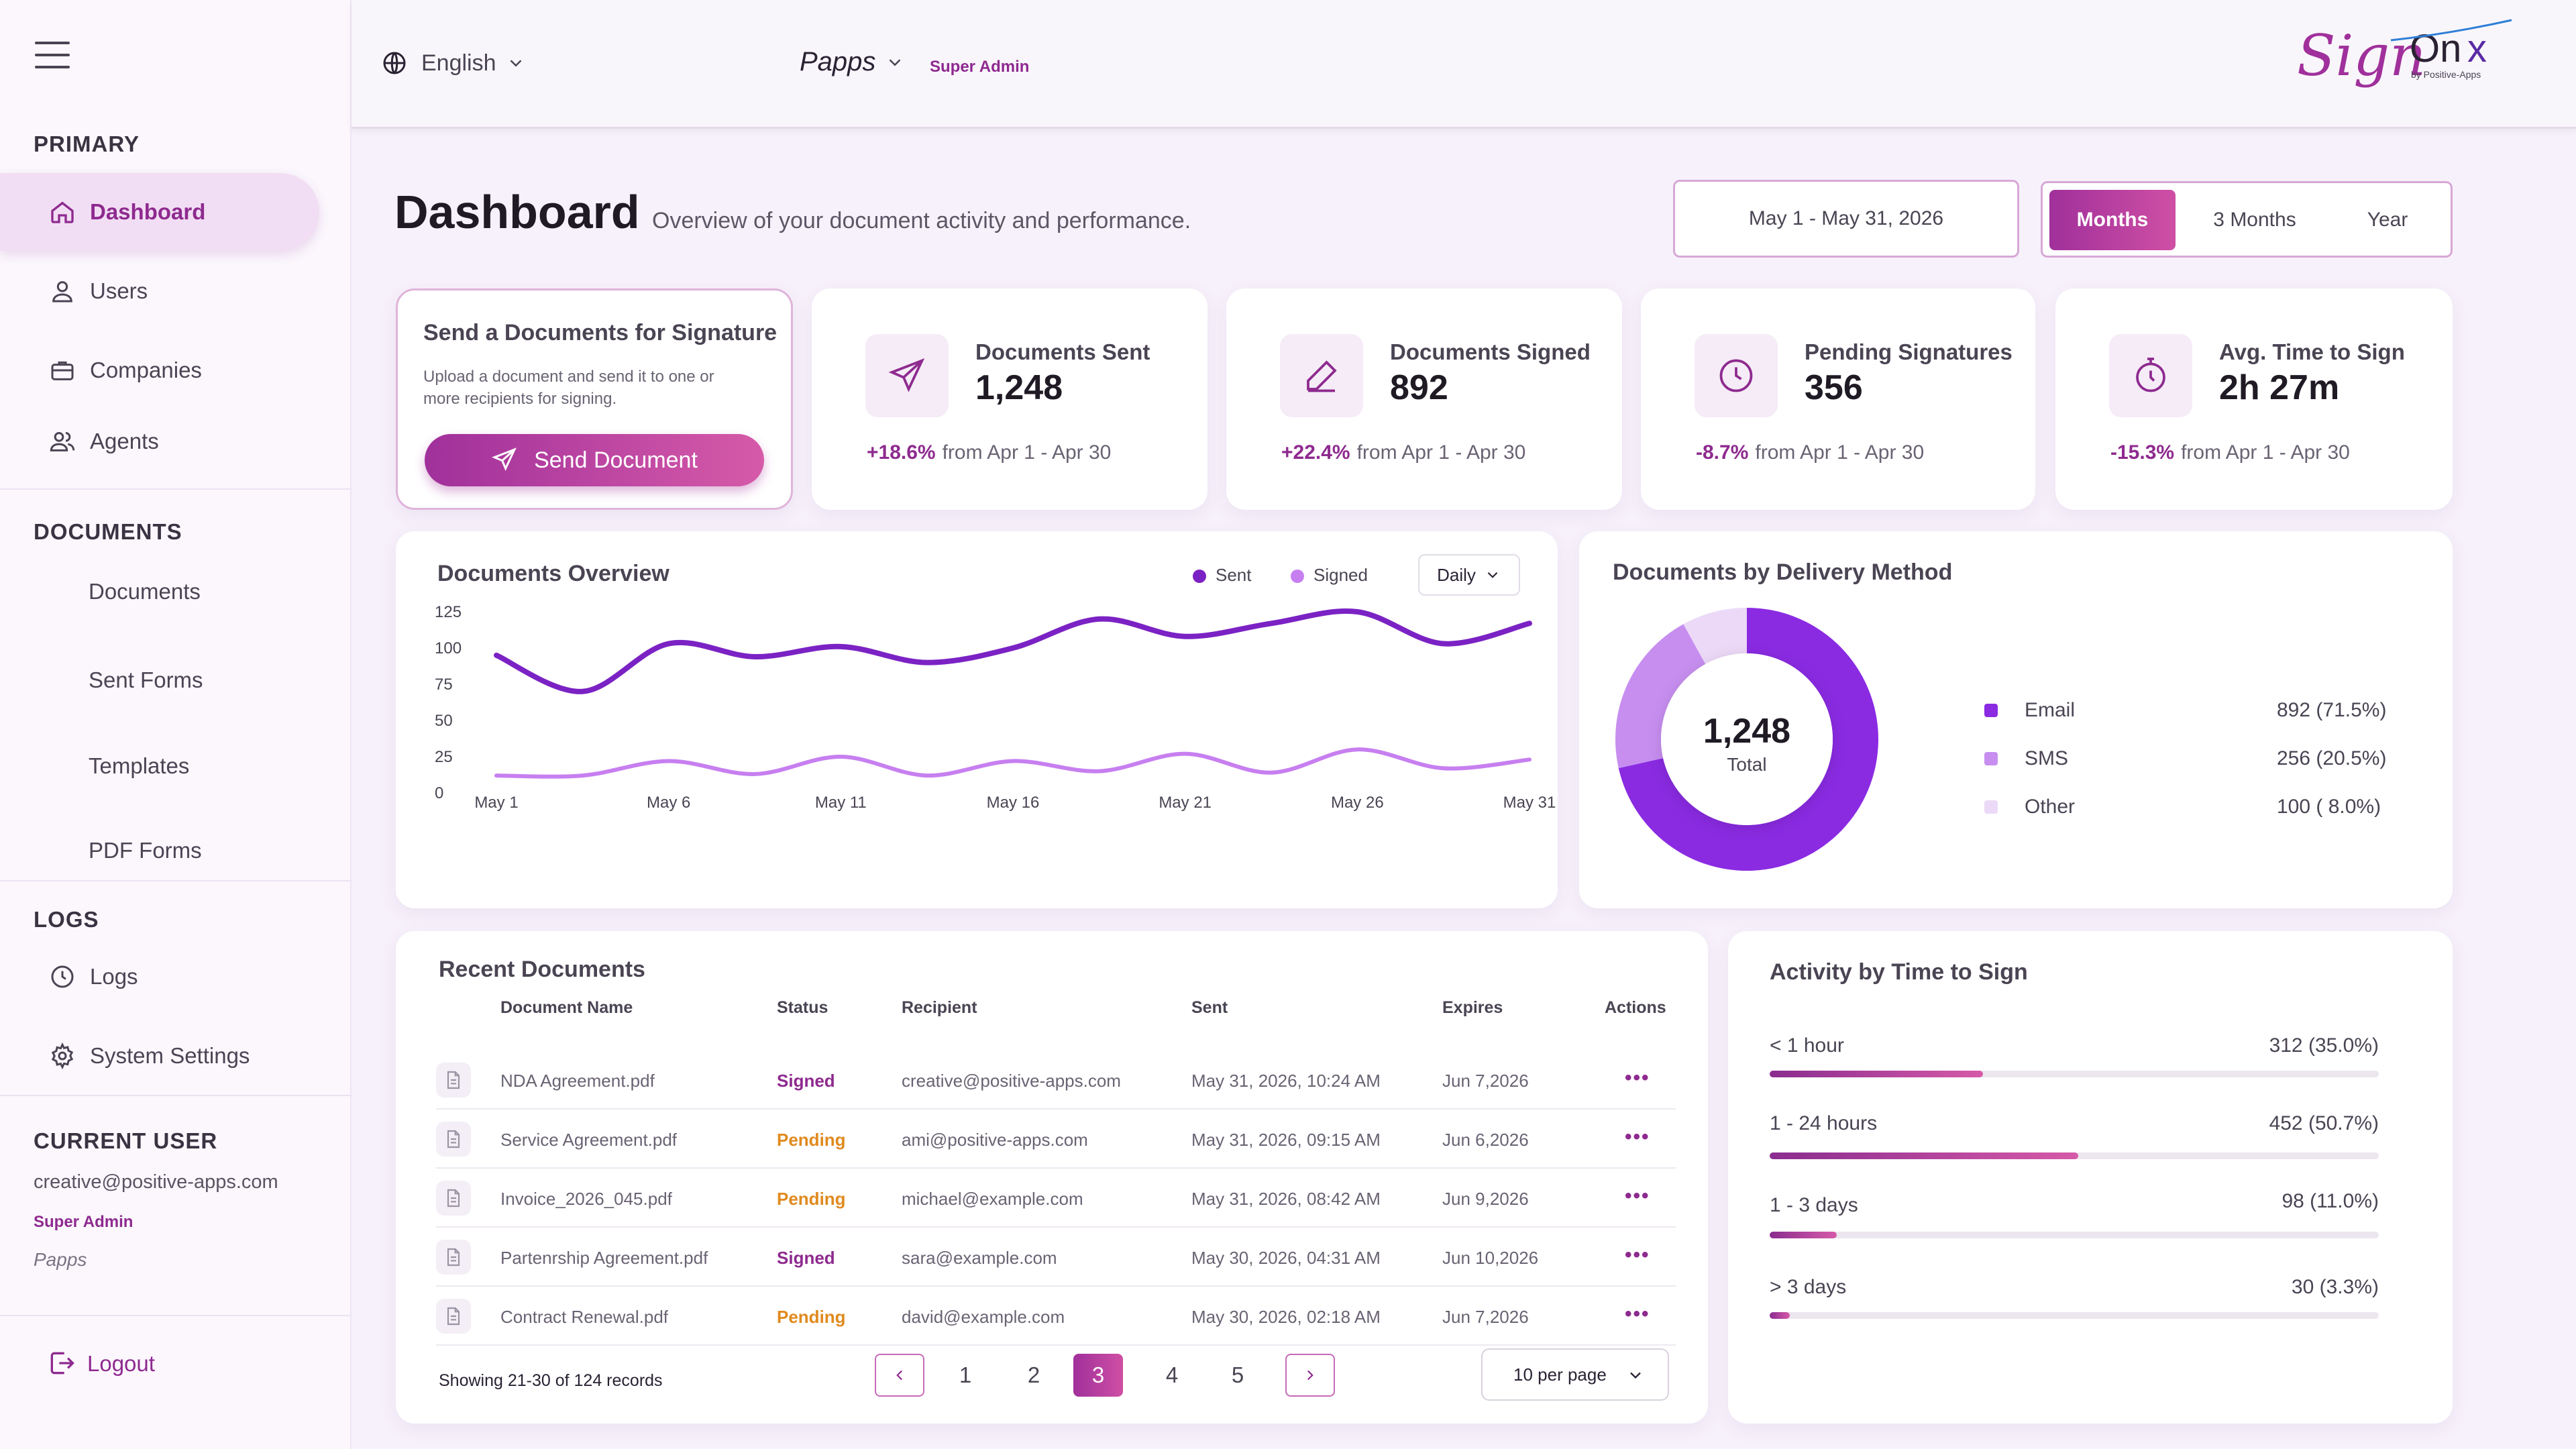 The image size is (2576, 1449). What do you see at coordinates (52, 56) in the screenshot?
I see `menu-icon` at bounding box center [52, 56].